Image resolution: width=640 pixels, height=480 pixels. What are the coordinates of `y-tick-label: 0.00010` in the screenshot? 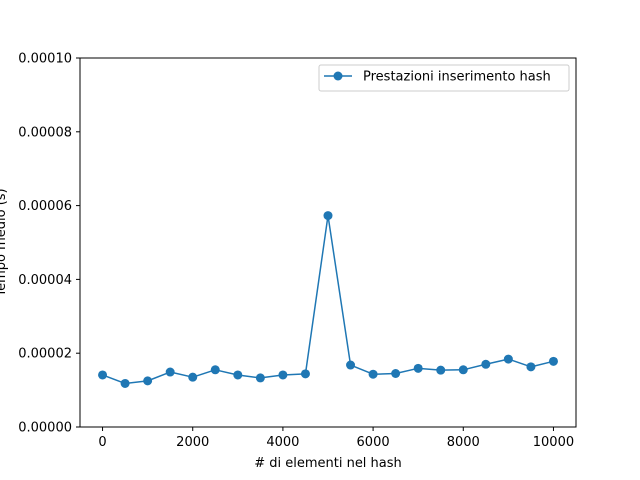 It's located at (45, 59).